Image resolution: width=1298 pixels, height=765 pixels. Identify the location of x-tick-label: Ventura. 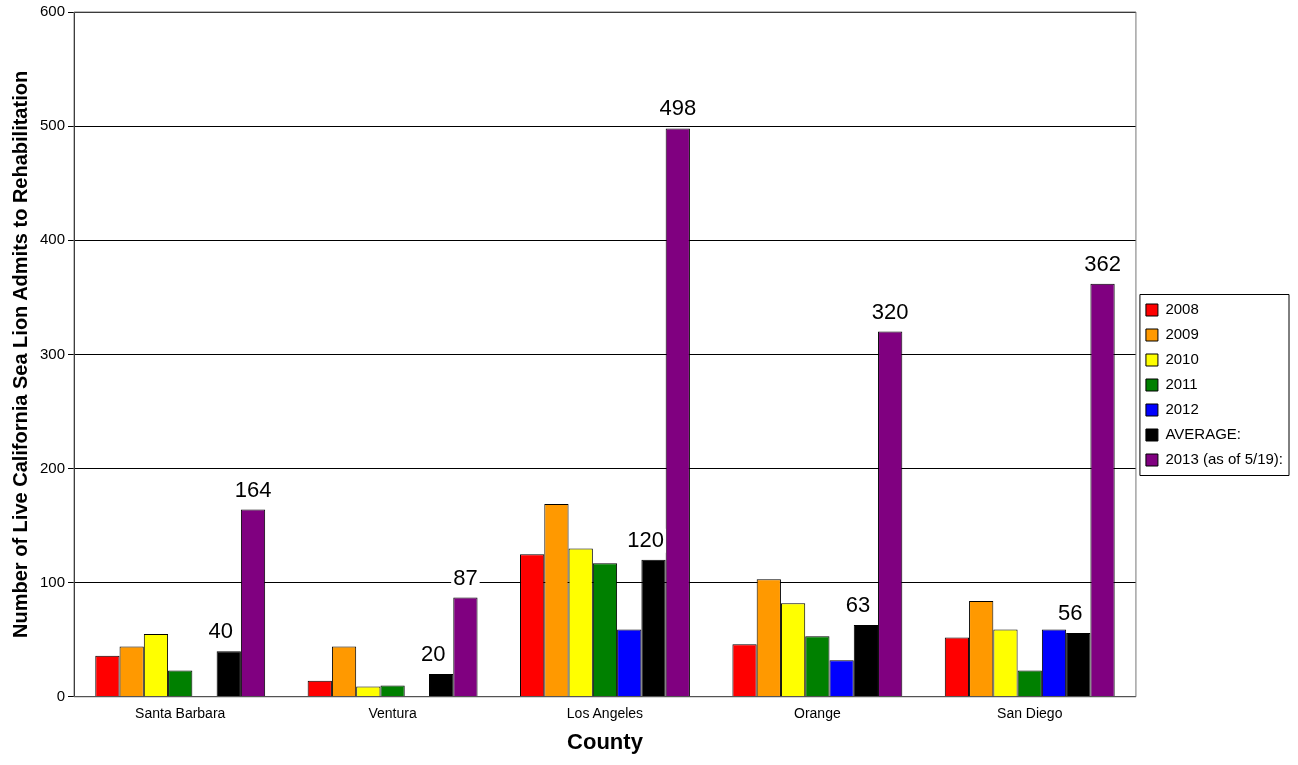
(392, 713).